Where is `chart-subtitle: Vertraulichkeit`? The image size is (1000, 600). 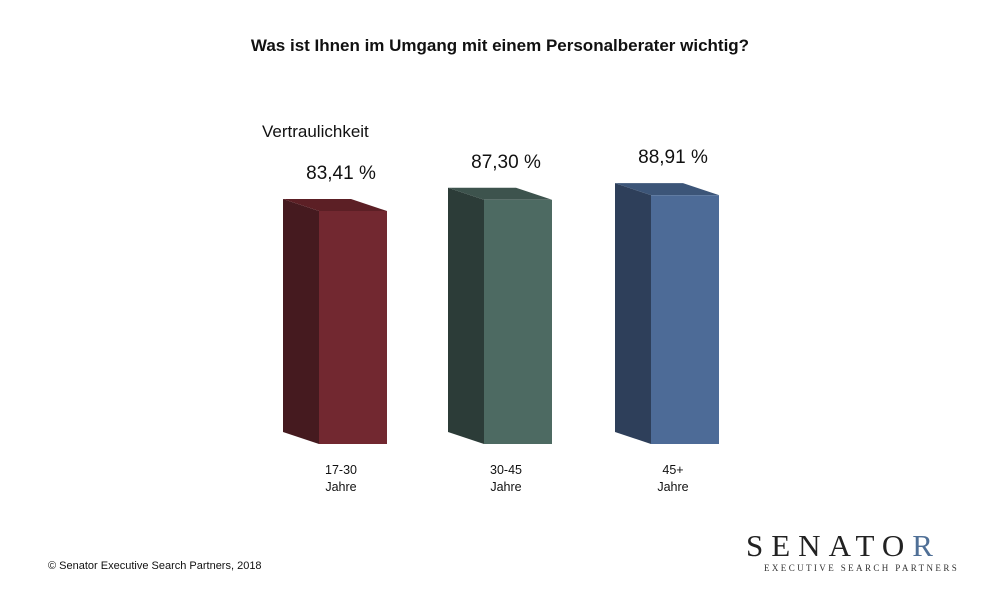
chart-subtitle: Vertraulichkeit is located at coordinates (315, 131).